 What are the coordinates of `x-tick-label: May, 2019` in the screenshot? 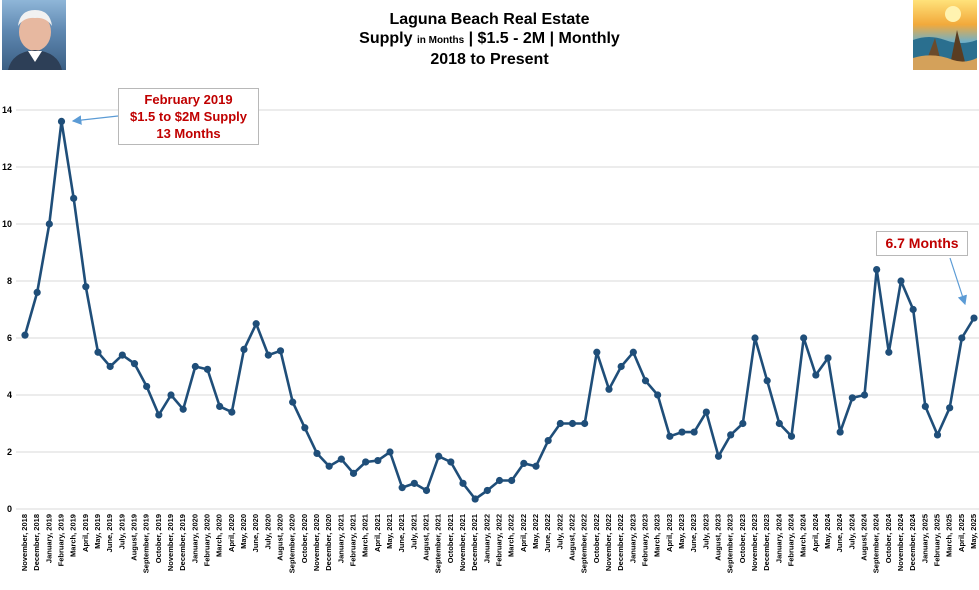 It's located at (97, 531).